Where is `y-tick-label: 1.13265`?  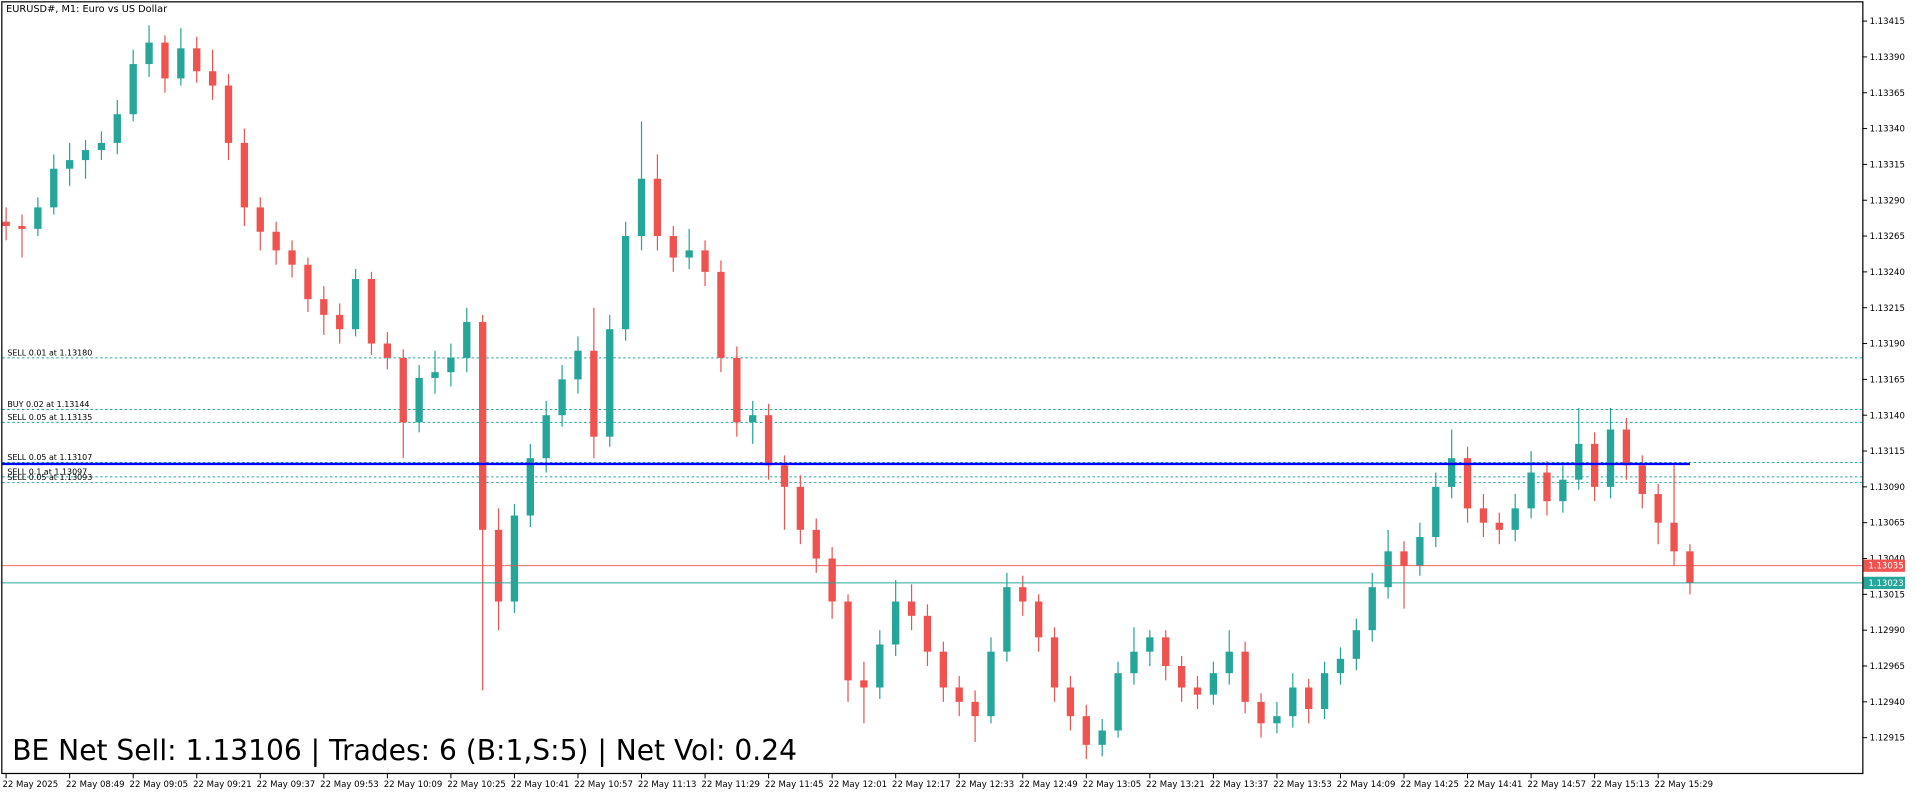
y-tick-label: 1.13265 is located at coordinates (1887, 237).